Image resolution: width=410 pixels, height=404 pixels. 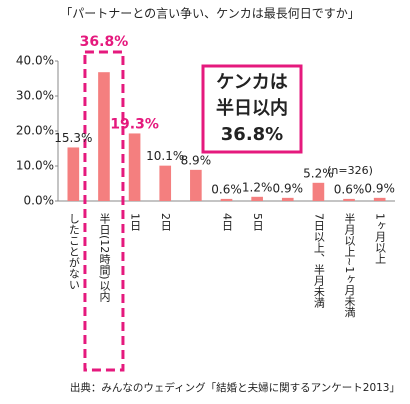 What do you see at coordinates (349, 265) in the screenshot?
I see `x-tick-label: 半月以上~1ヶ月未満` at bounding box center [349, 265].